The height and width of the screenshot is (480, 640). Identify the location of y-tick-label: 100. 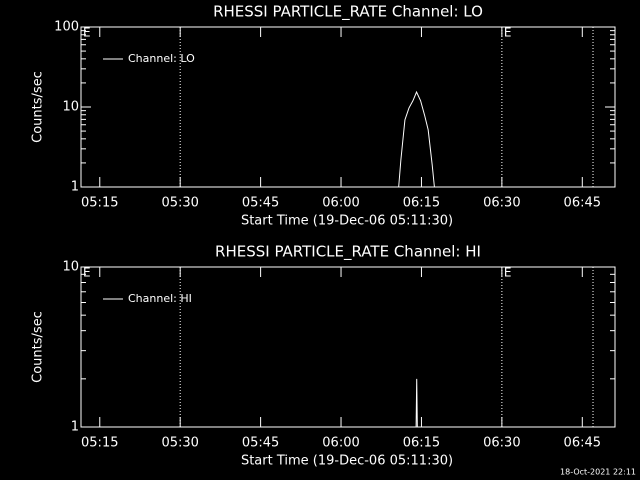
(66, 27).